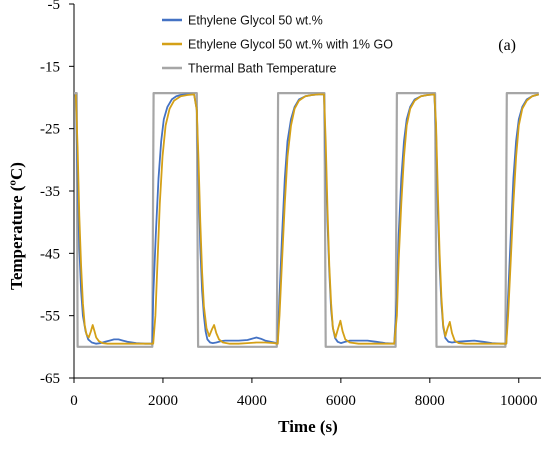 The image size is (550, 454). Describe the element at coordinates (54, 6) in the screenshot. I see `y-tick-label: -5` at that location.